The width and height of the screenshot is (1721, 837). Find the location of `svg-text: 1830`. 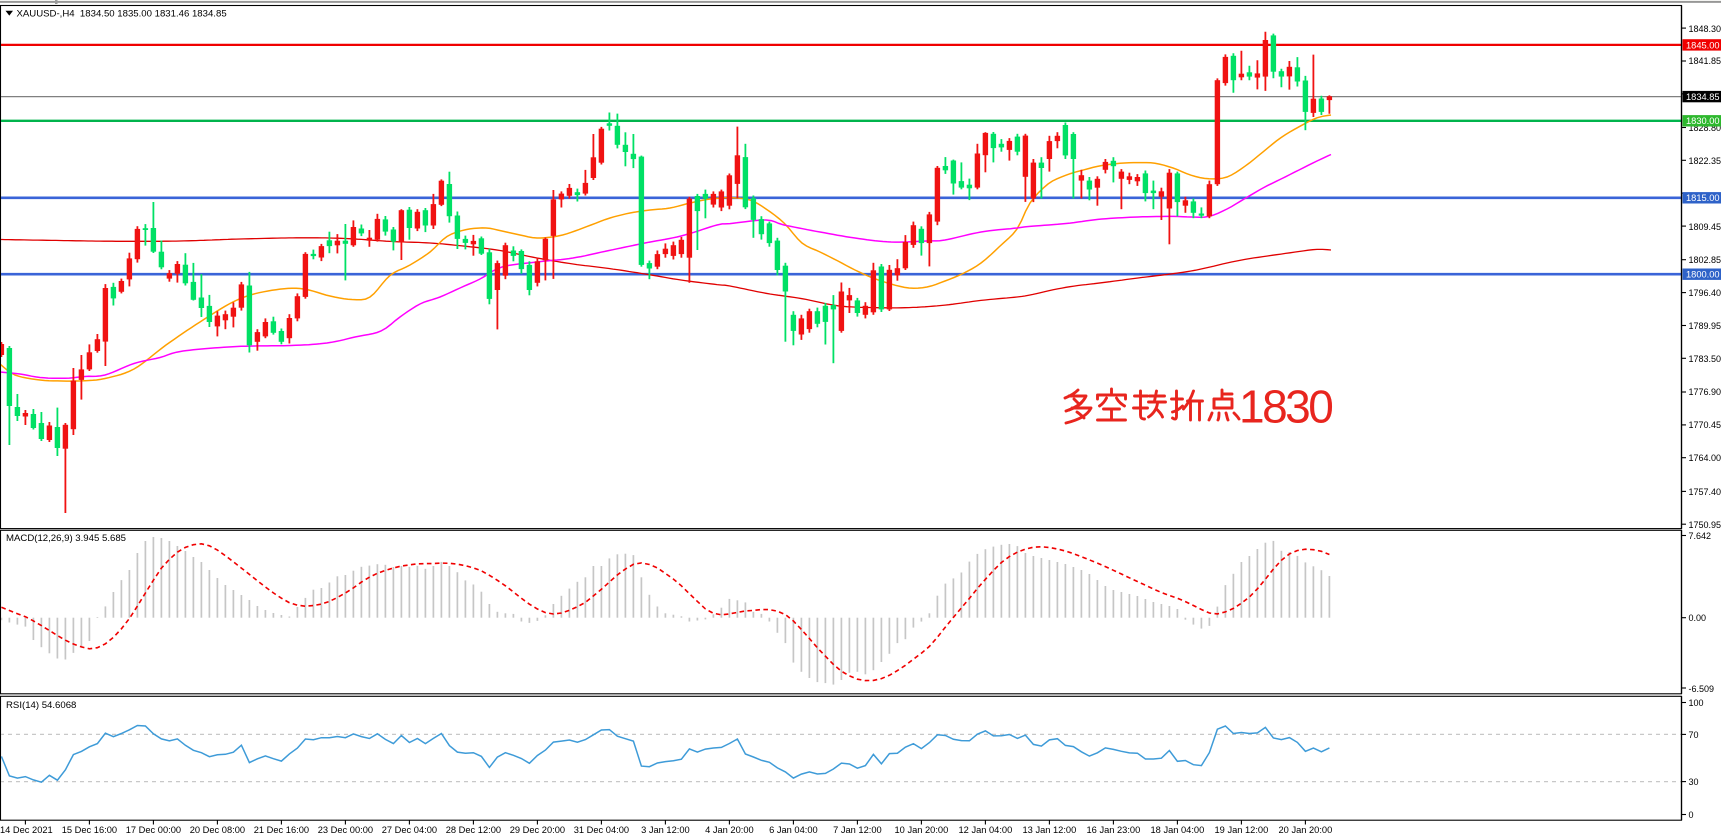

svg-text: 1830 is located at coordinates (1285, 407).